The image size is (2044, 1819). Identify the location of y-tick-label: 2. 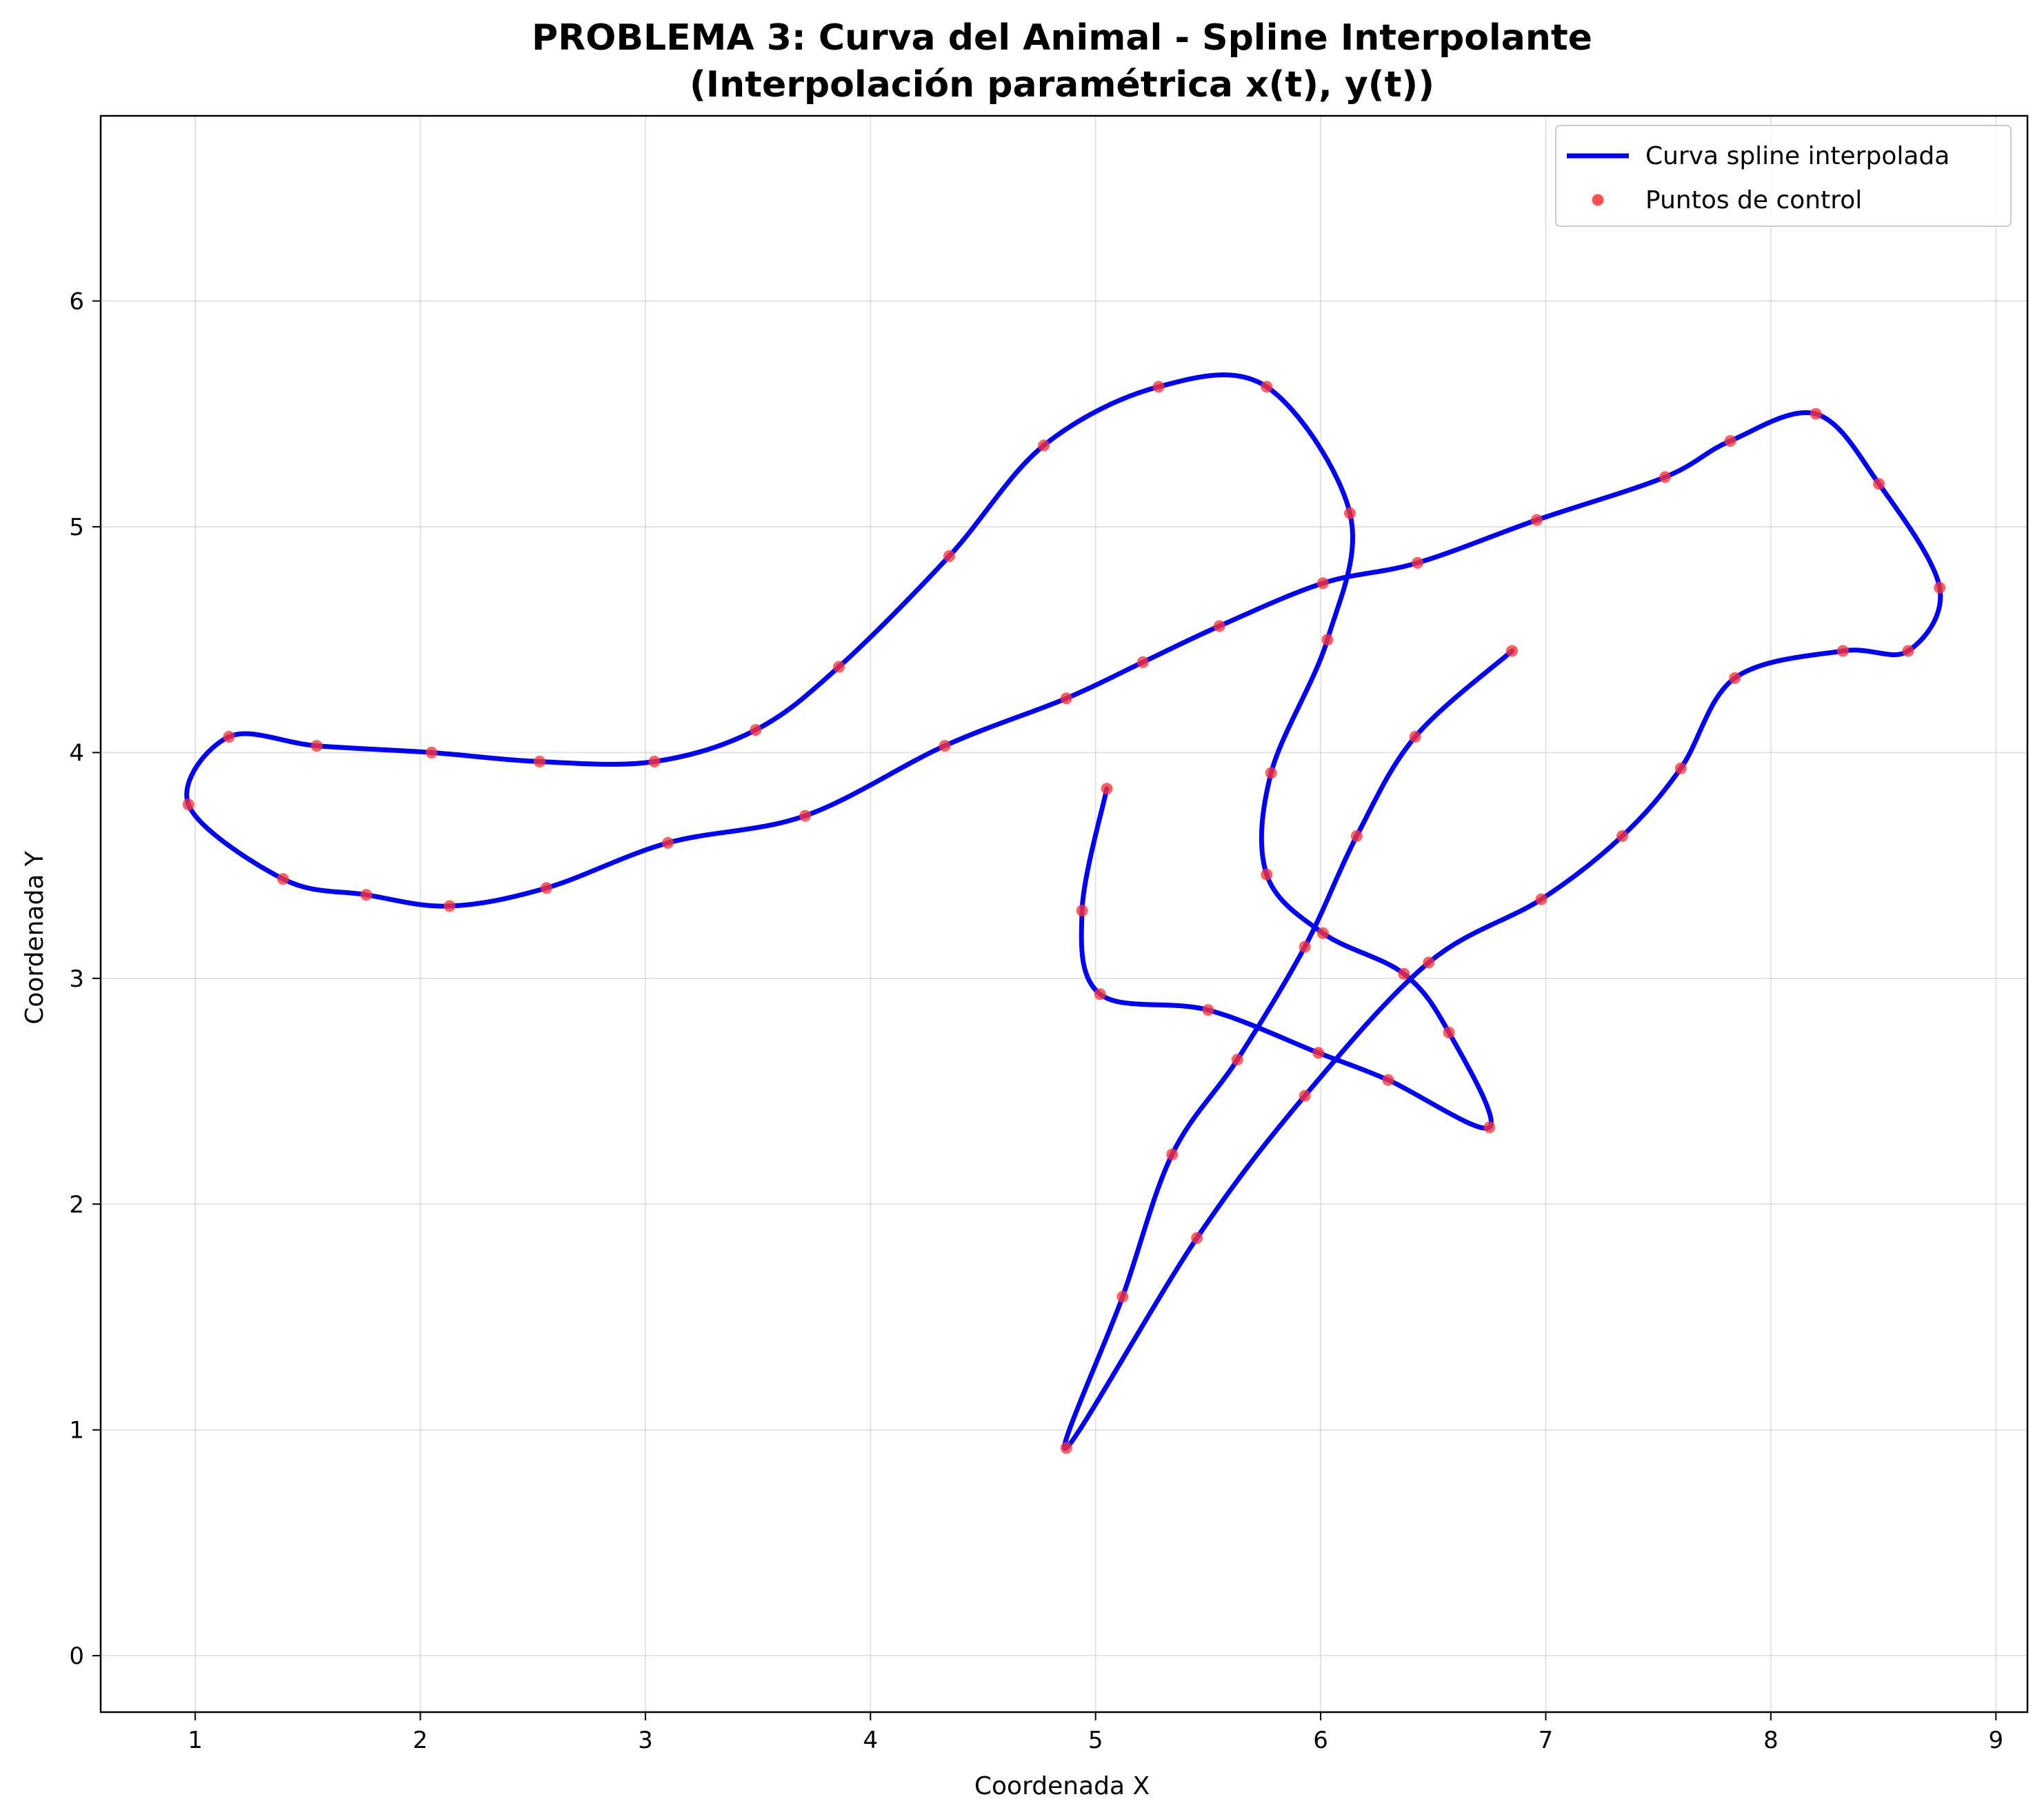
(76, 1204).